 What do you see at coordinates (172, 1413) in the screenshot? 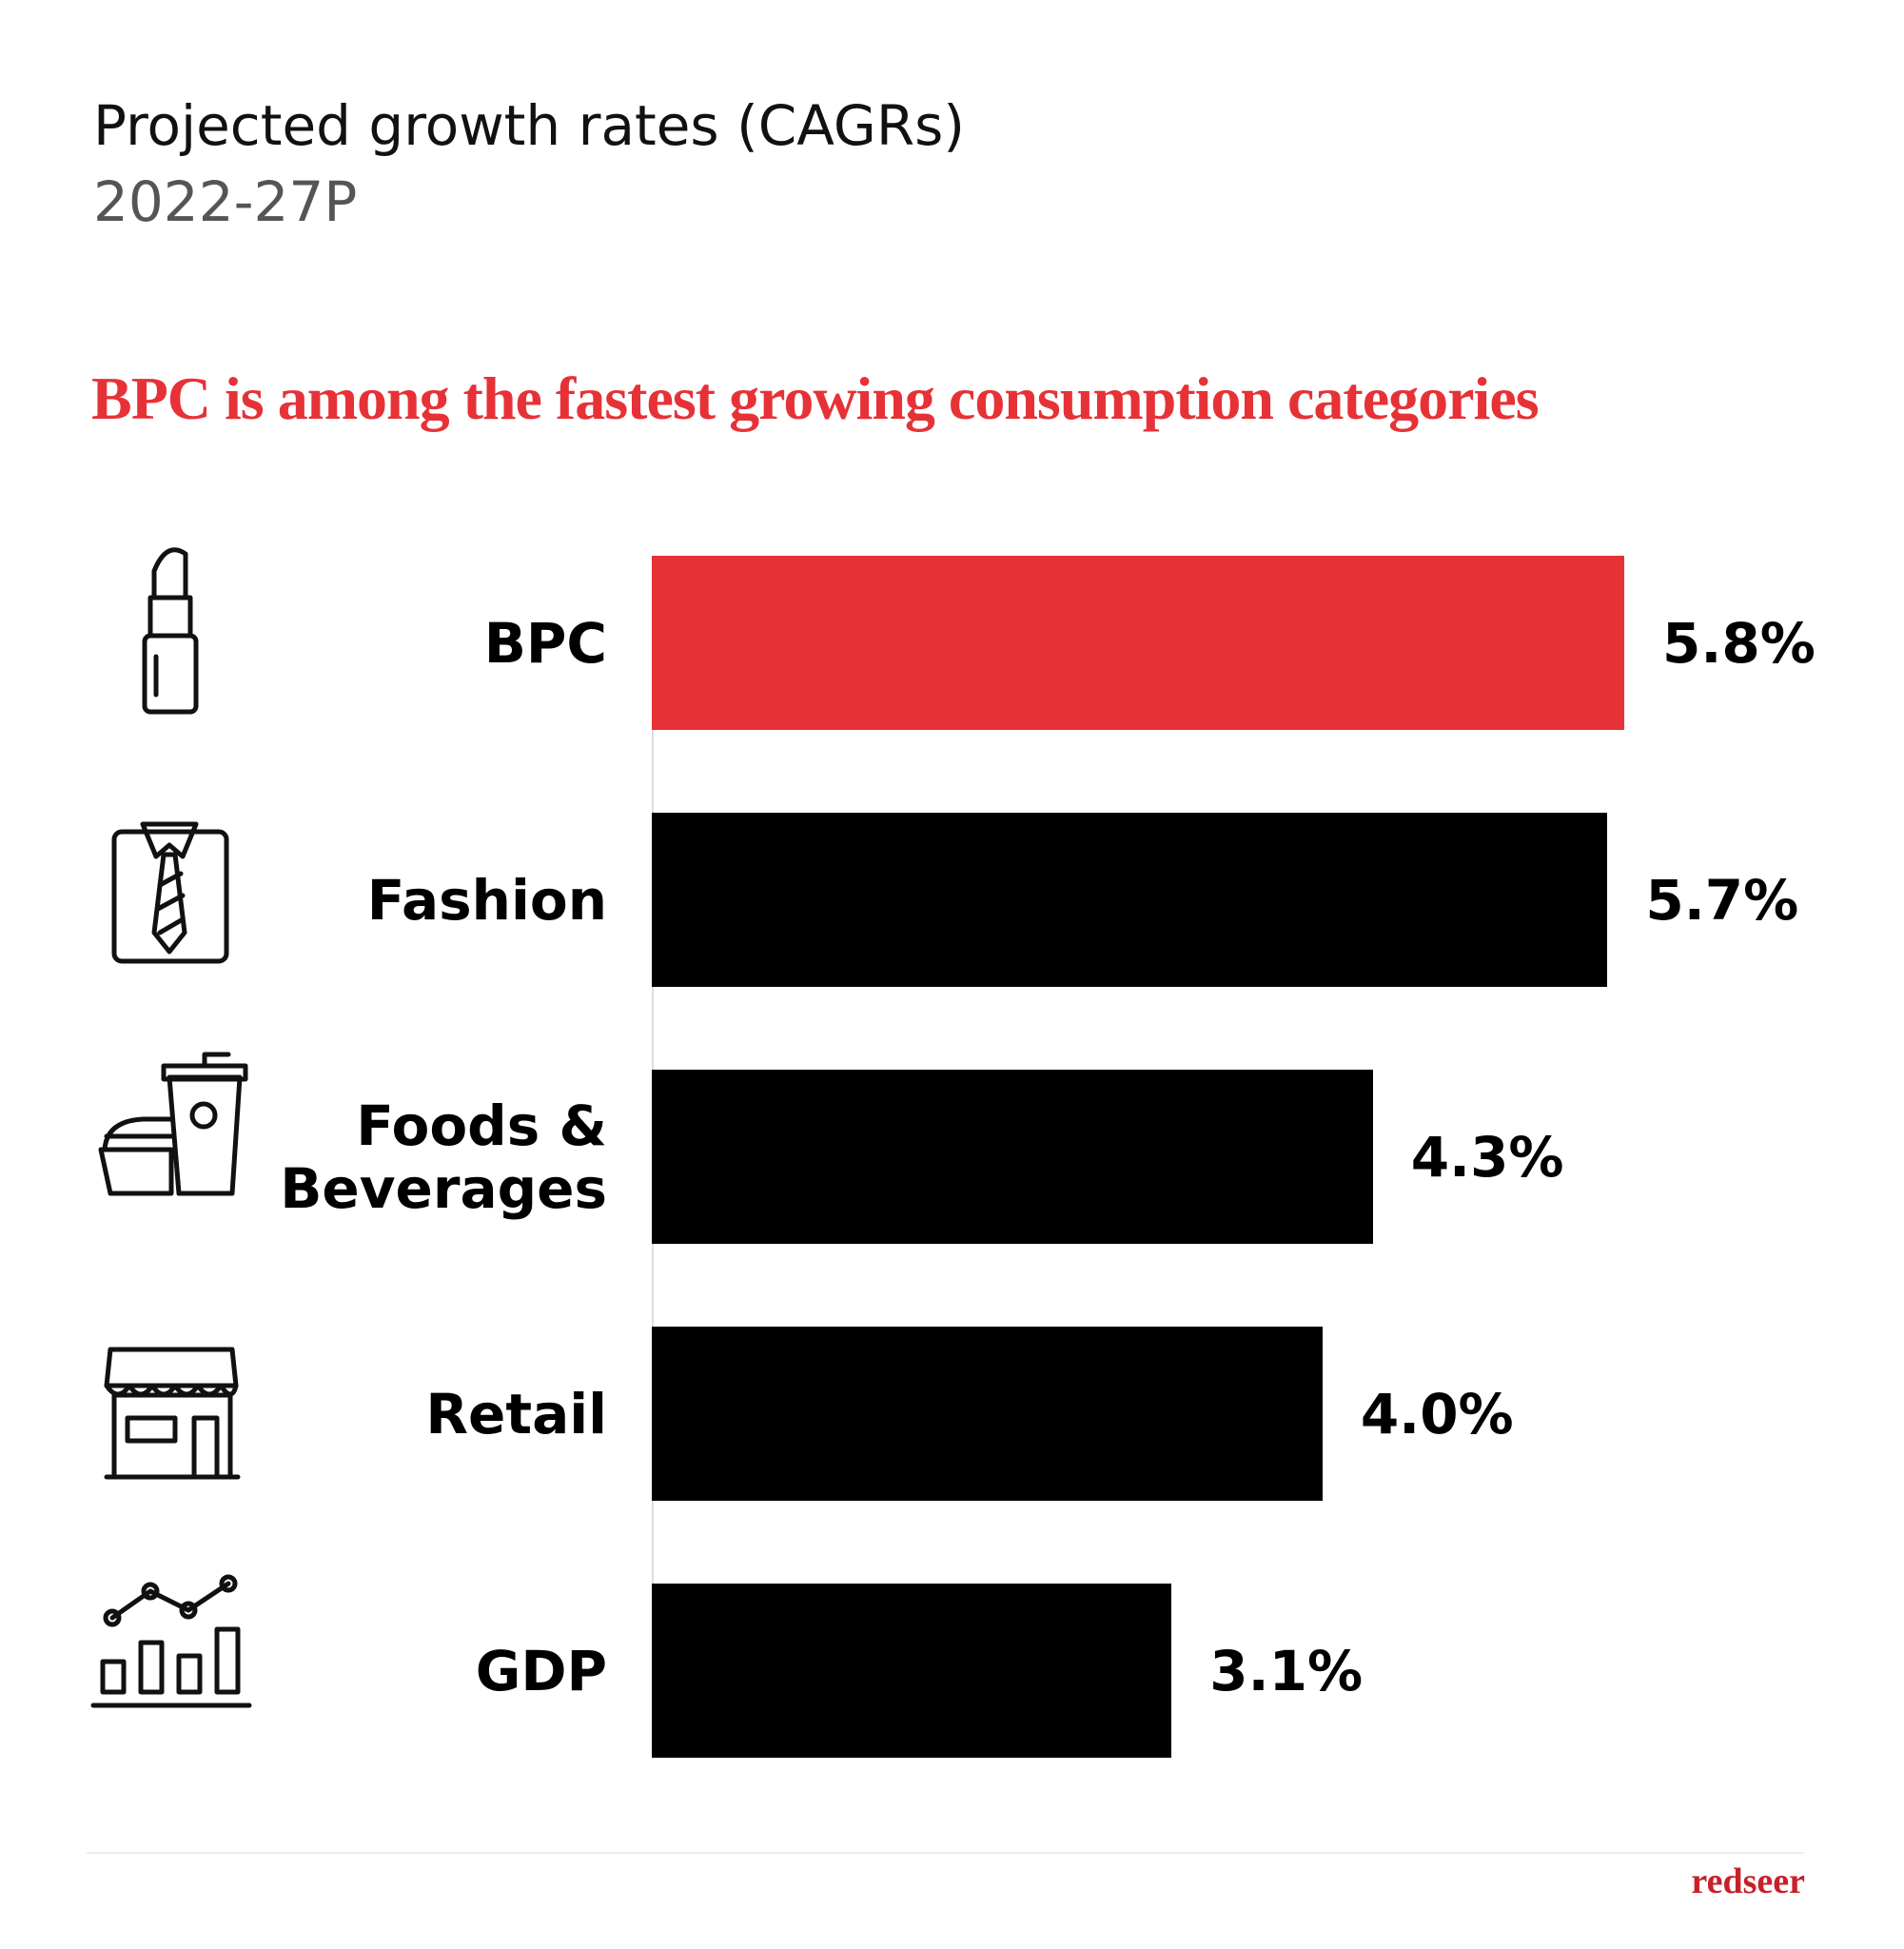
I see `store-icon` at bounding box center [172, 1413].